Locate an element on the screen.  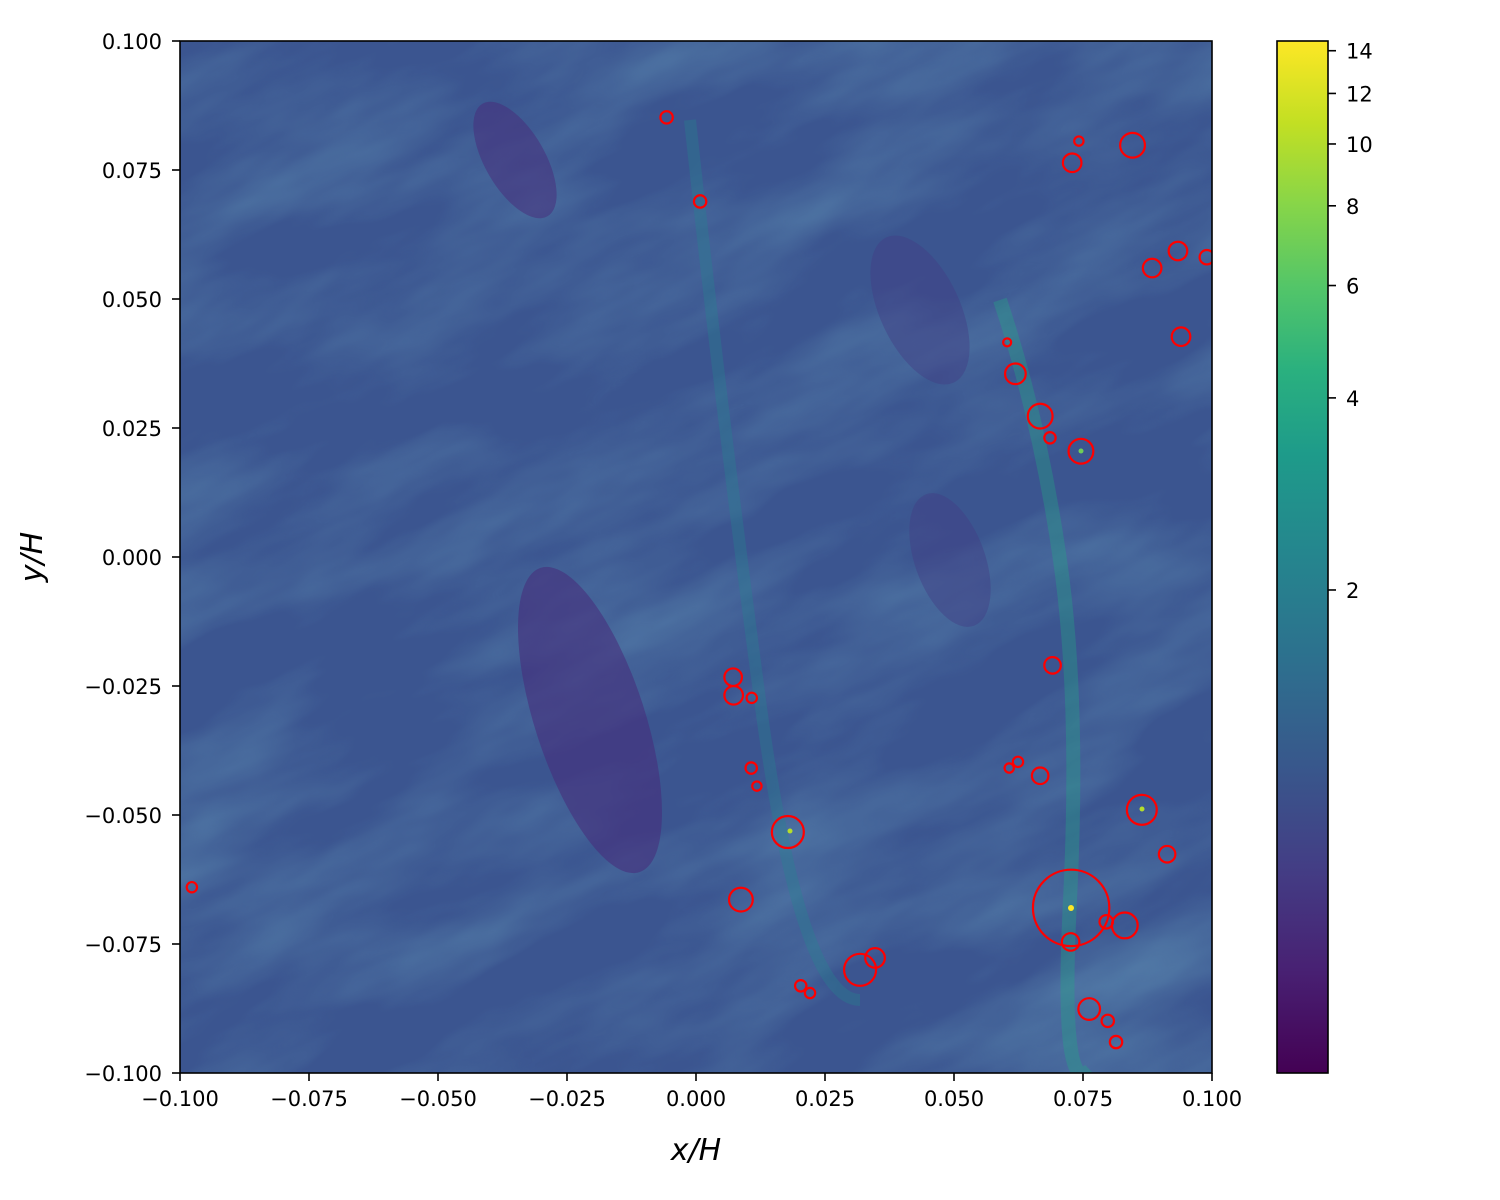
y-tick-label: 0.000 is located at coordinates (132, 558).